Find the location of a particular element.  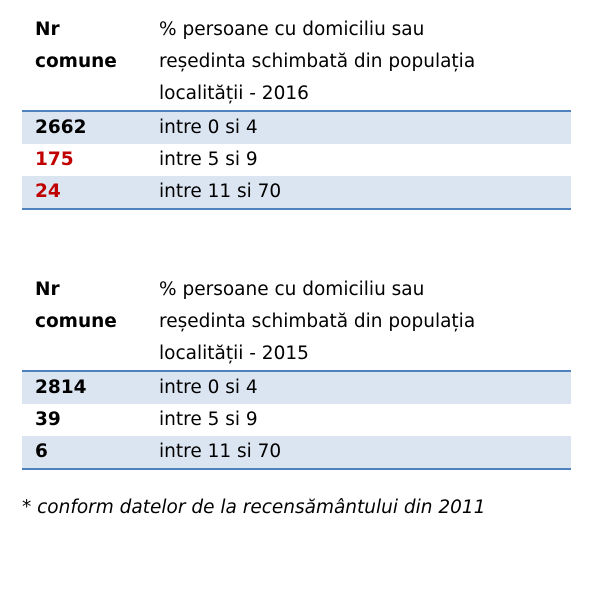

commune-count: 175 is located at coordinates (54, 159).